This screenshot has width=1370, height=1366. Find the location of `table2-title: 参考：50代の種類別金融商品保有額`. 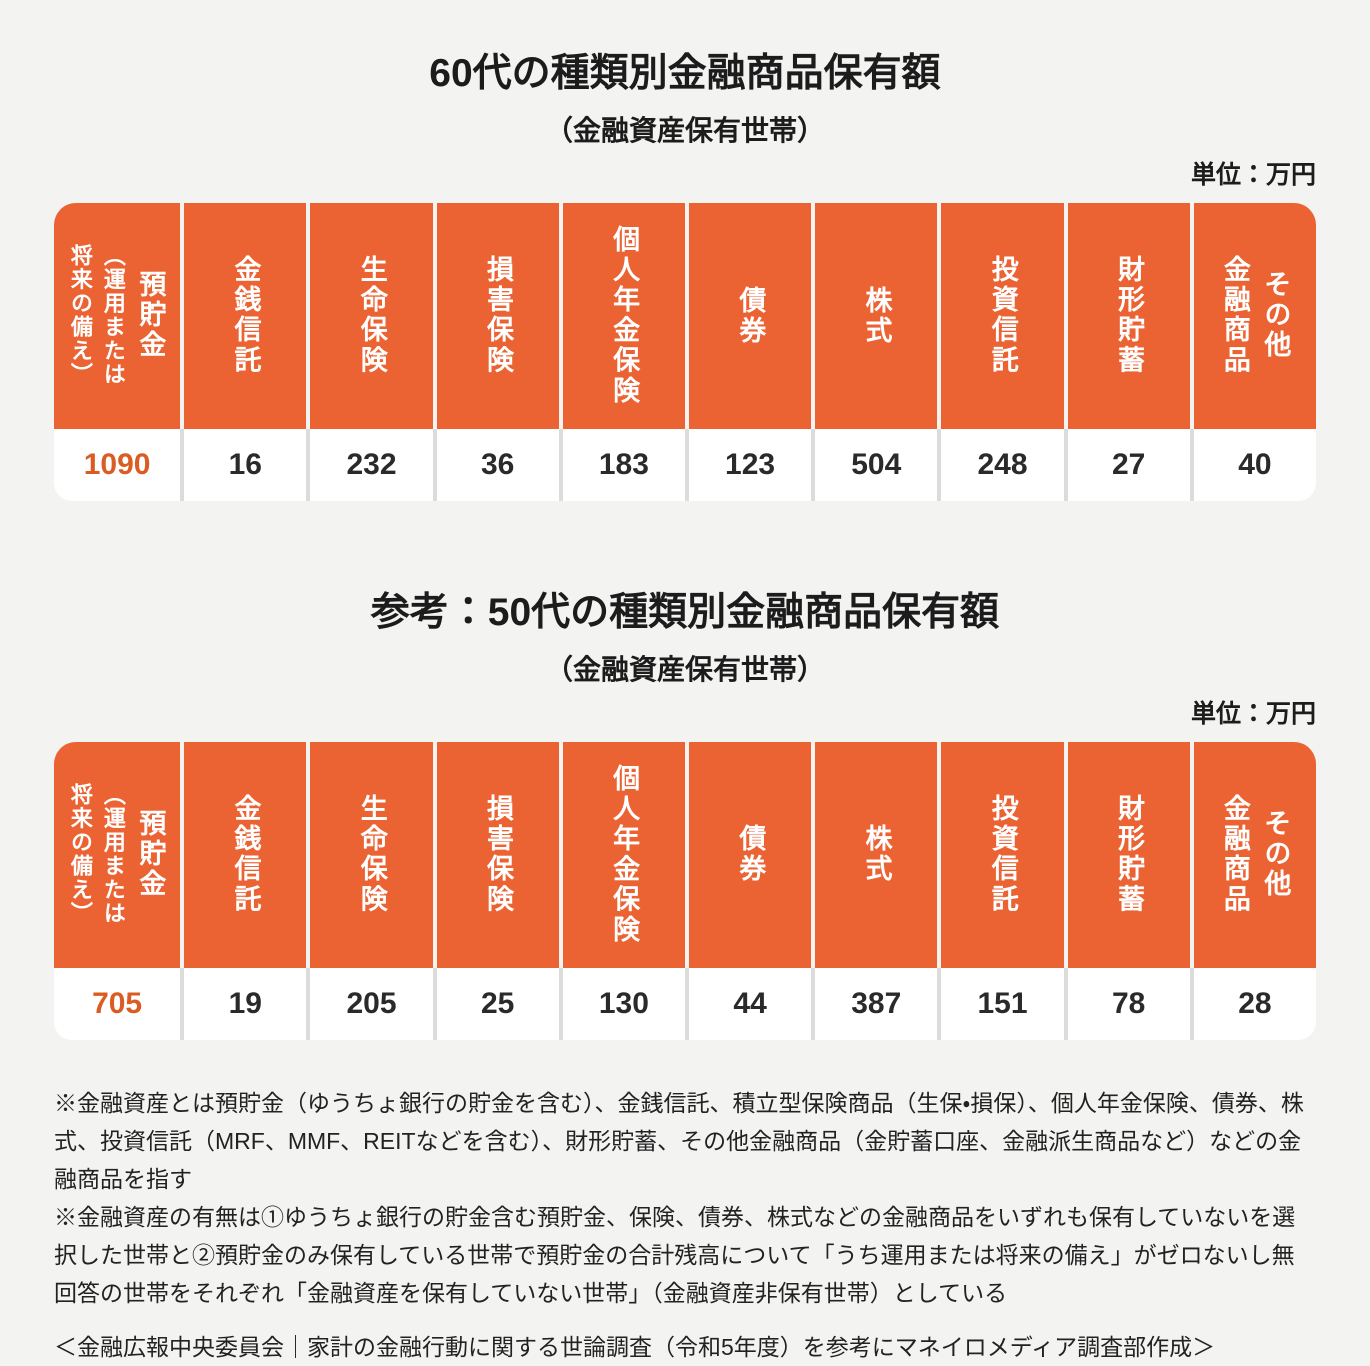

table2-title: 参考：50代の種類別金融商品保有額 is located at coordinates (685, 612).